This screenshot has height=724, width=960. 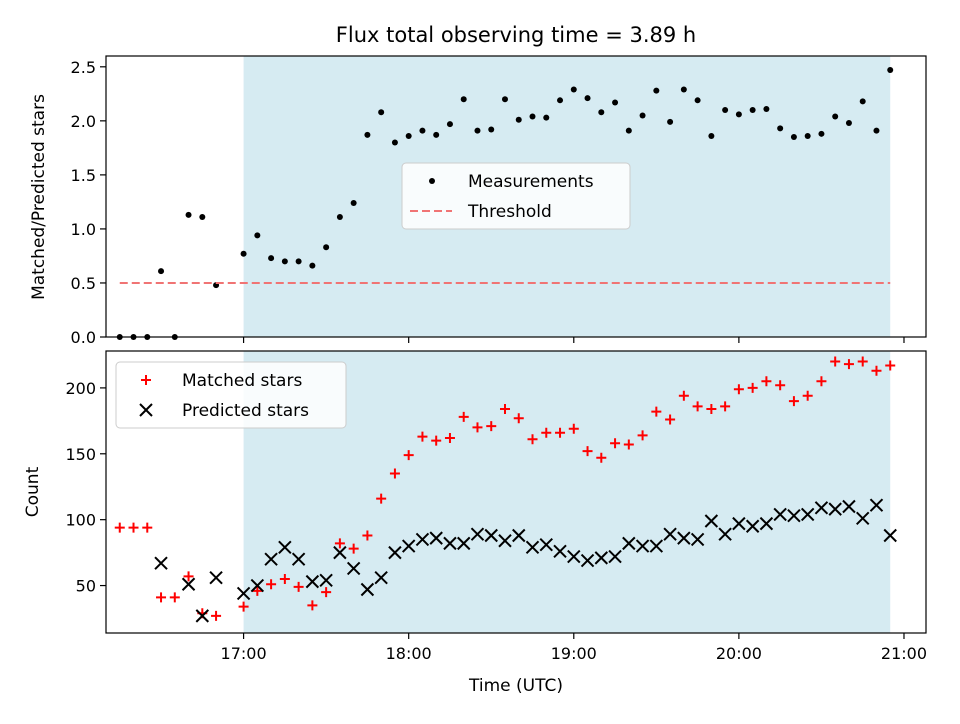 I want to click on y-tick-label: 0.0, so click(x=83, y=337).